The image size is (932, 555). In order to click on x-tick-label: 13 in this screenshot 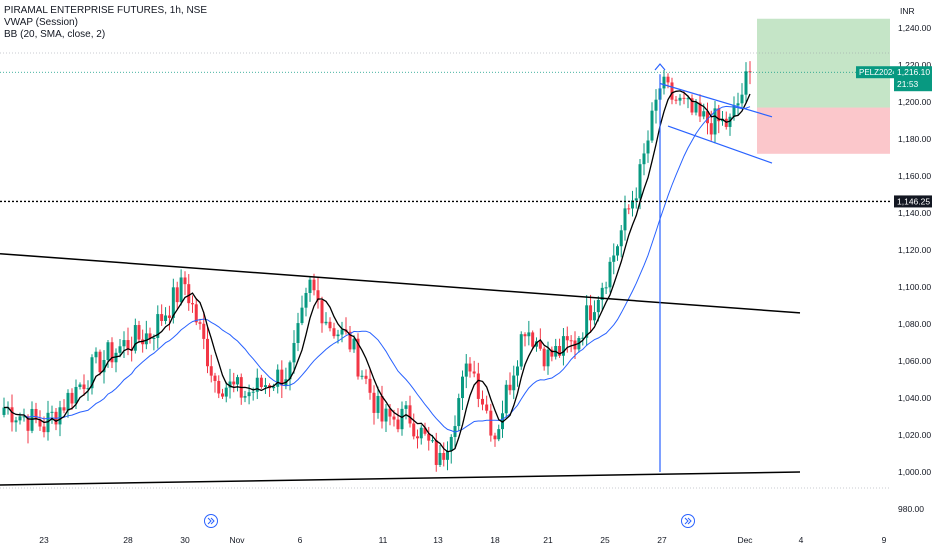, I will do `click(438, 540)`.